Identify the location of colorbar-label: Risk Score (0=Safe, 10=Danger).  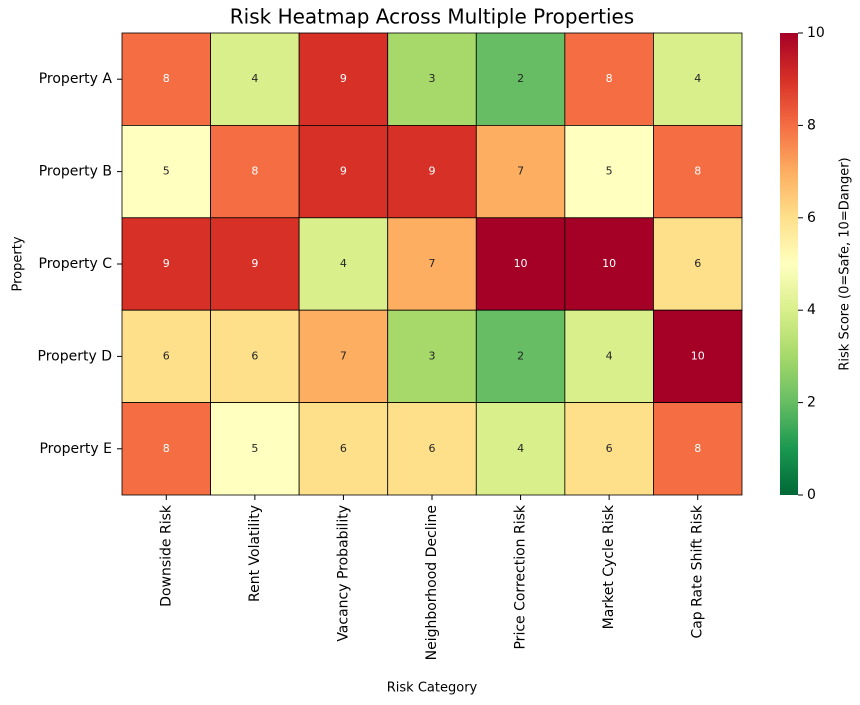
(845, 263).